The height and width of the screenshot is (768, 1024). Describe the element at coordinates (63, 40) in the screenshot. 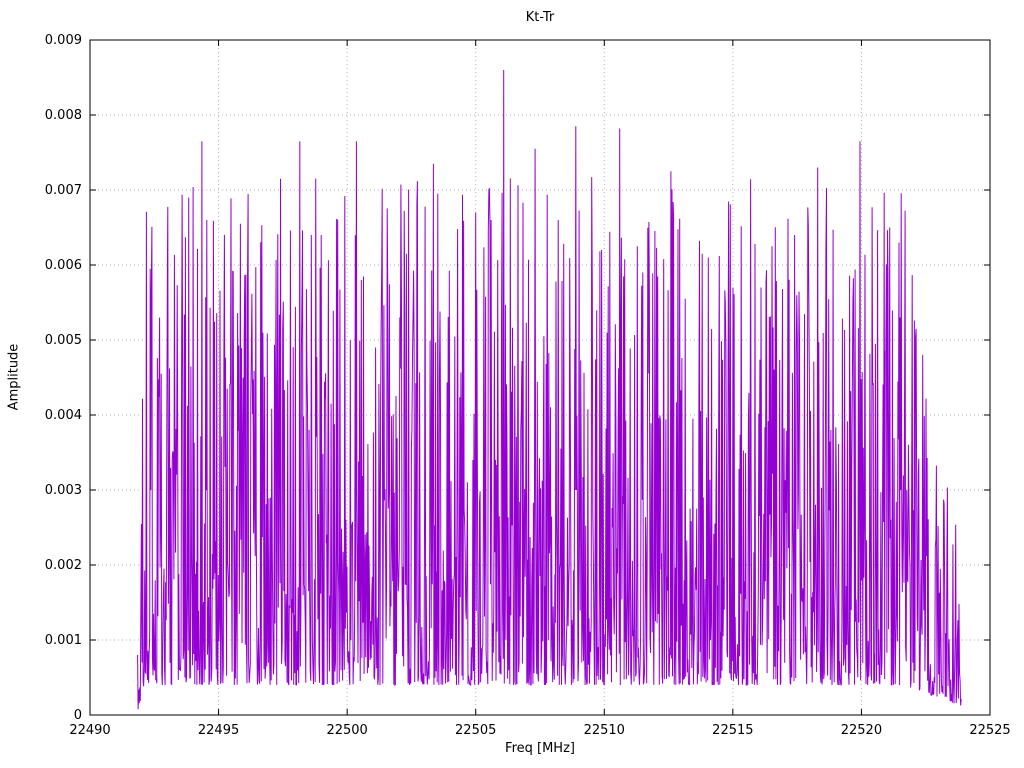

I see `y-tick-label: 0.009` at that location.